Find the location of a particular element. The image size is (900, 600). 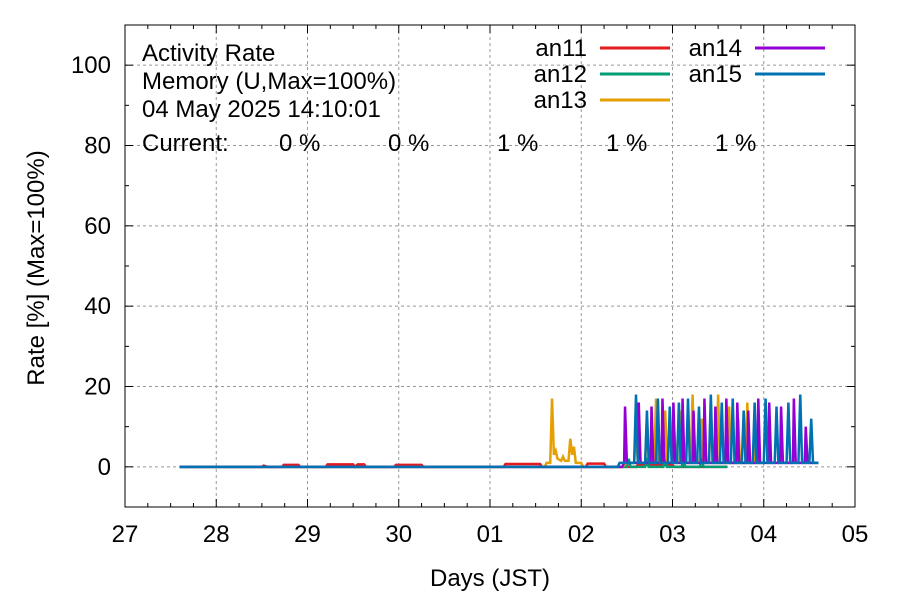

series-line-an15 is located at coordinates (499, 431).